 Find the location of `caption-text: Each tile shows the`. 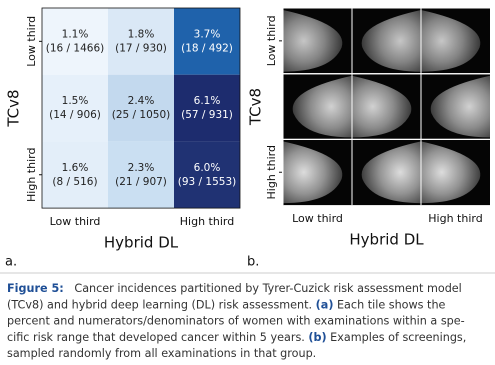

caption-text: Each tile shows the is located at coordinates (389, 304).